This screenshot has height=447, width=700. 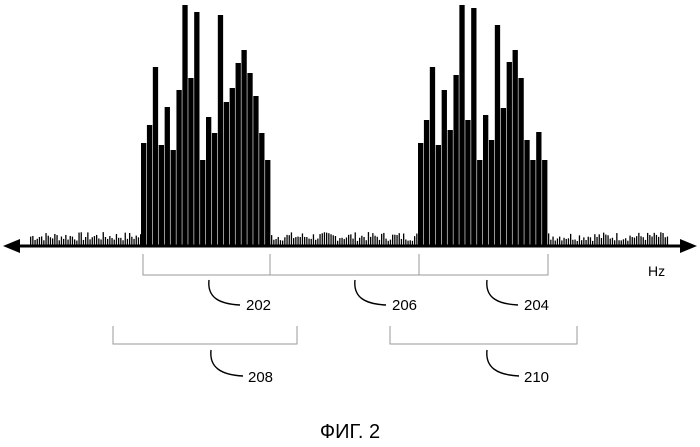 I want to click on noise-floor, so click(x=349, y=238).